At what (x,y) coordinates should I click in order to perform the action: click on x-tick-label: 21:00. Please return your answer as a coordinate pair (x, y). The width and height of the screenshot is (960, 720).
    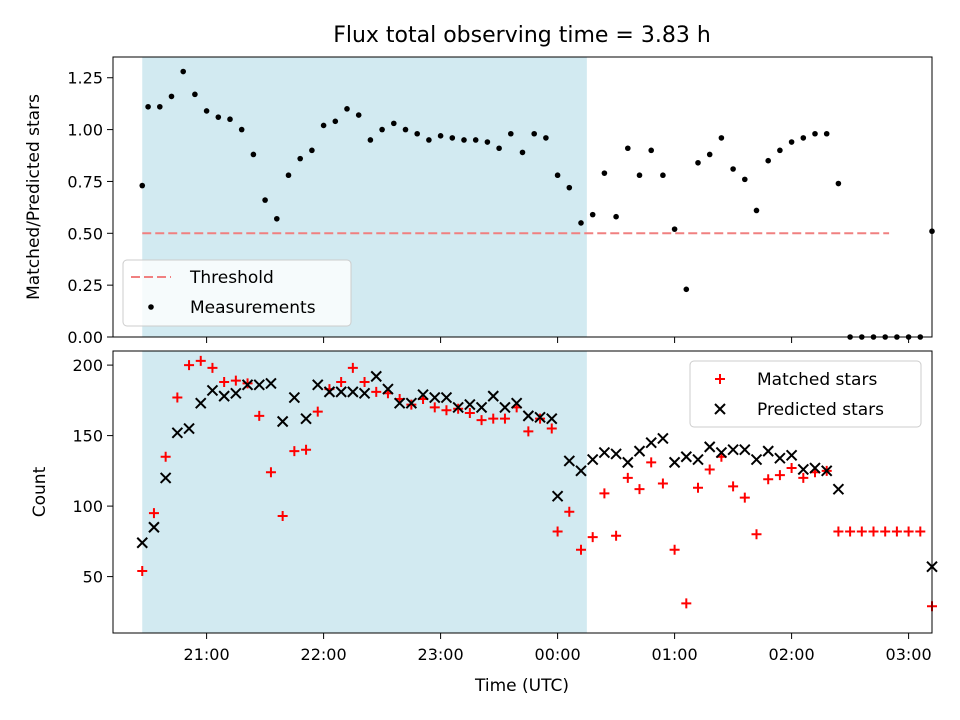
    Looking at the image, I should click on (207, 654).